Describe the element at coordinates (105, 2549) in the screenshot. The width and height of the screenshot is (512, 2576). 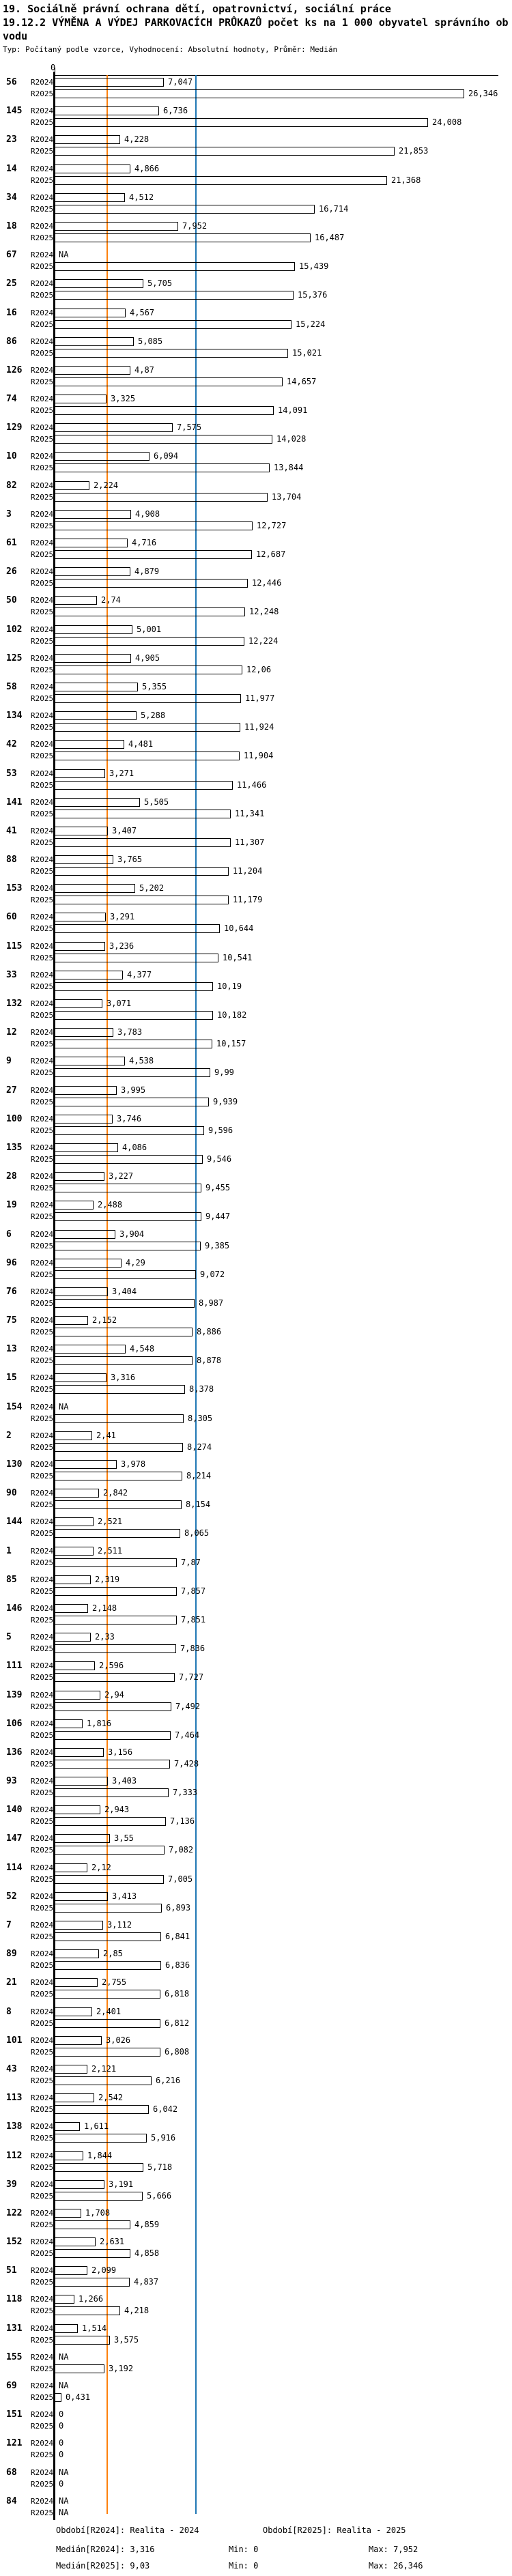
I see `footer-median-r2024: Medián[R2024]: 3,316` at that location.